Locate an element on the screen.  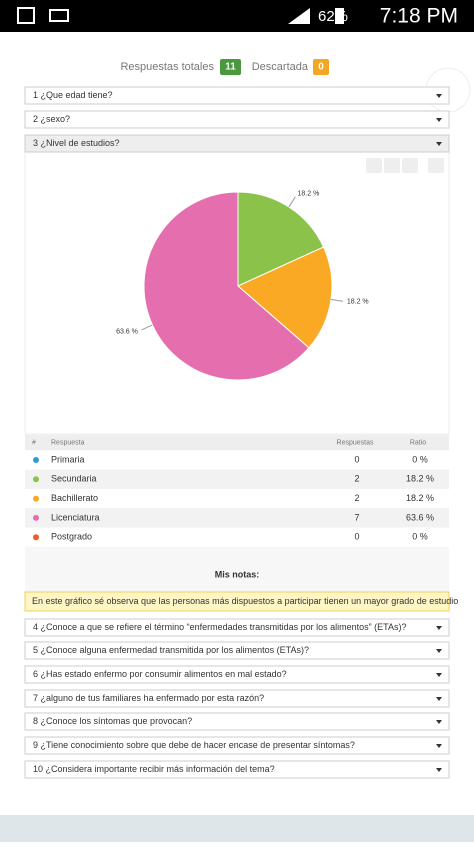
column-header: Ratio is located at coordinates (418, 442).